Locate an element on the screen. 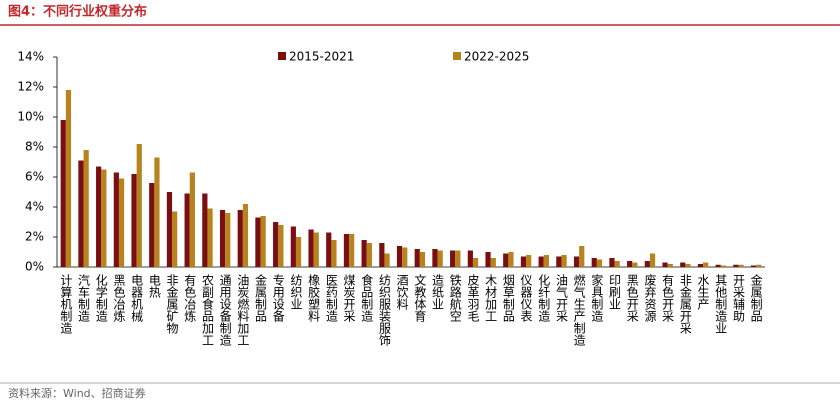 Image resolution: width=840 pixels, height=420 pixels. x-tick-label: 纺织业 is located at coordinates (296, 292).